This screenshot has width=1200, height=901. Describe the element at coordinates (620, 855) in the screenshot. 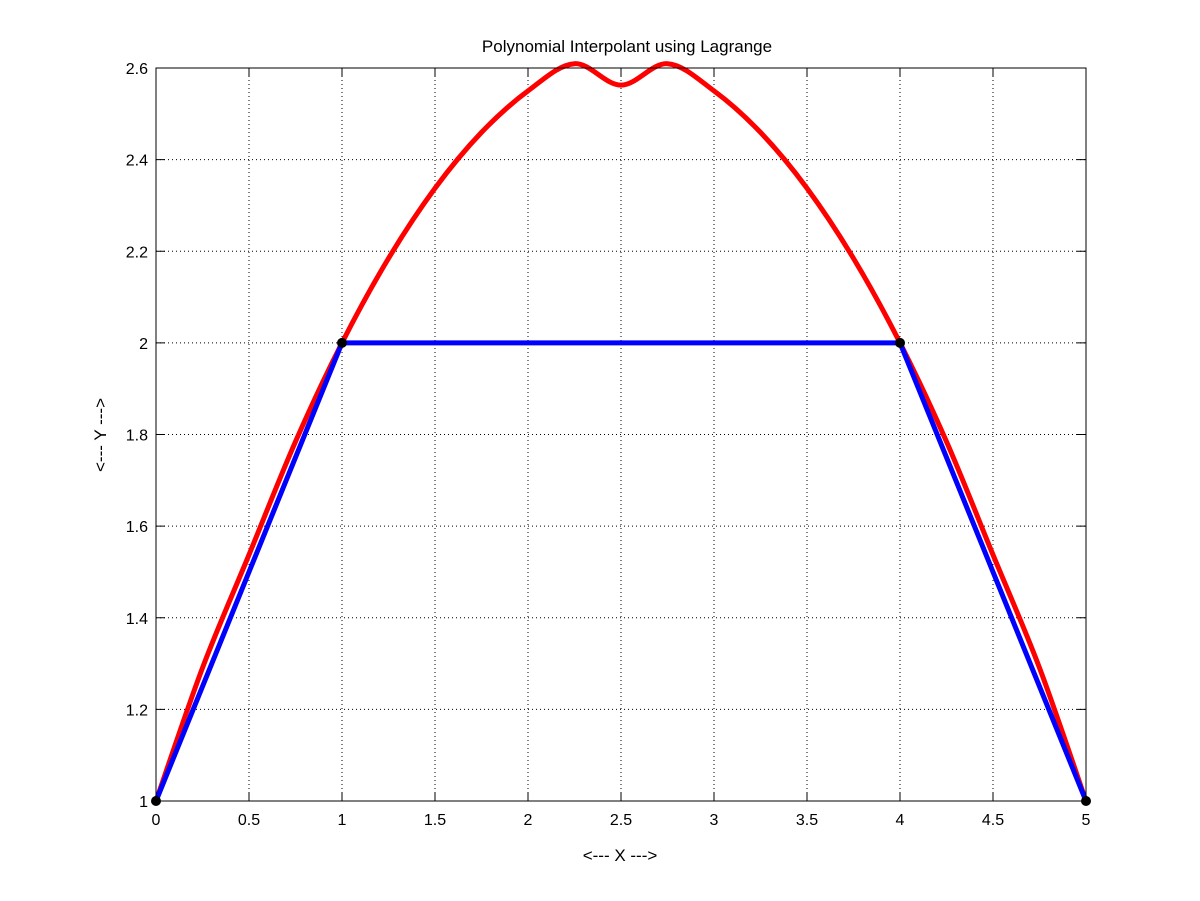

I see `x-axis-label: <--- X --->` at that location.